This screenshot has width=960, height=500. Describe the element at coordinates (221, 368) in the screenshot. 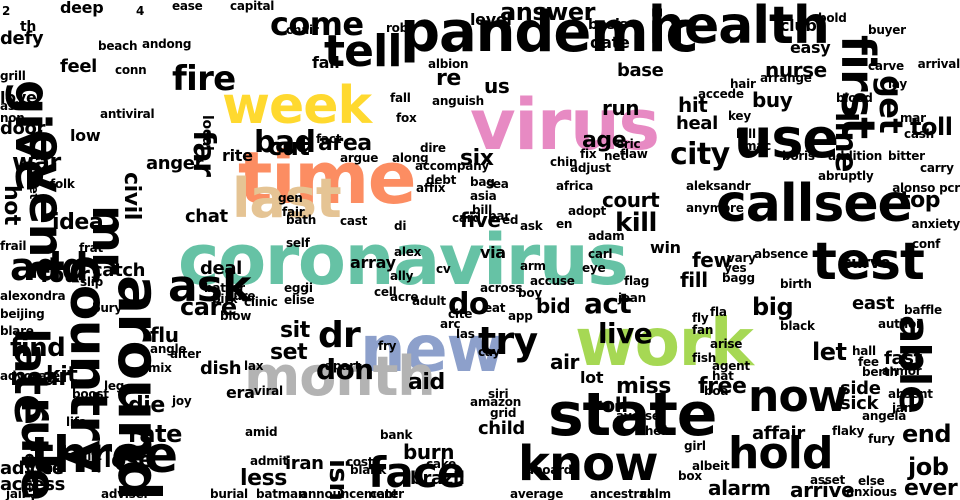

I see `word-dish: dish` at that location.